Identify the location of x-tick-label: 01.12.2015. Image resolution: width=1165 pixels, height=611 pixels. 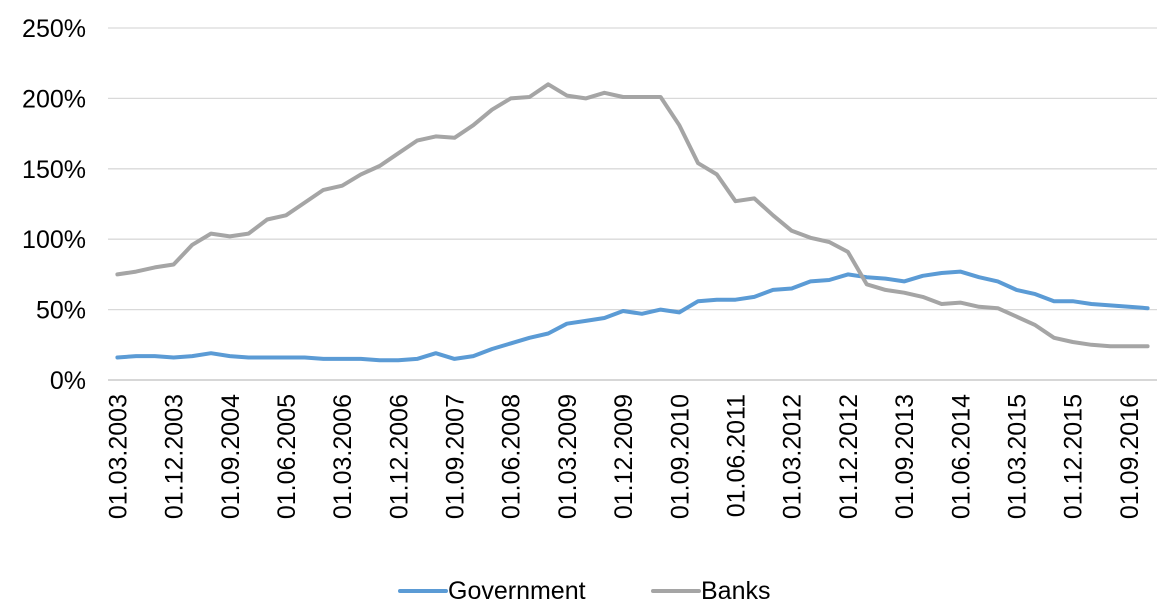
(1074, 456).